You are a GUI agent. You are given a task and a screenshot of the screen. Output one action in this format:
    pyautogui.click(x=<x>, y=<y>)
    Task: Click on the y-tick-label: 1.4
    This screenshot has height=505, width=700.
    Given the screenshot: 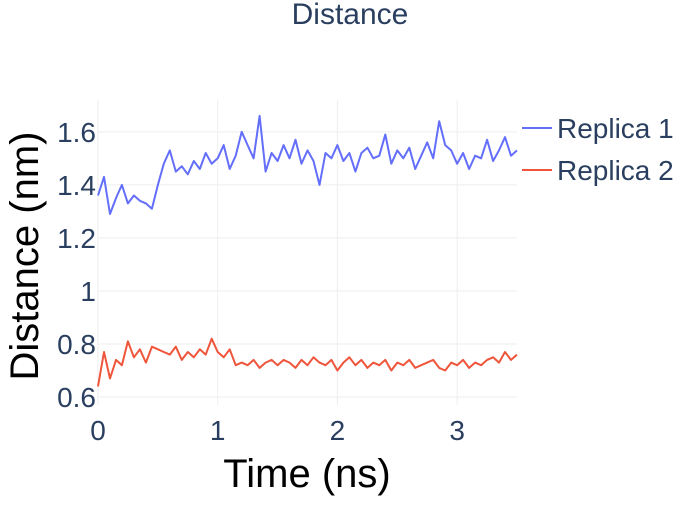 What is the action you would take?
    pyautogui.click(x=76, y=185)
    